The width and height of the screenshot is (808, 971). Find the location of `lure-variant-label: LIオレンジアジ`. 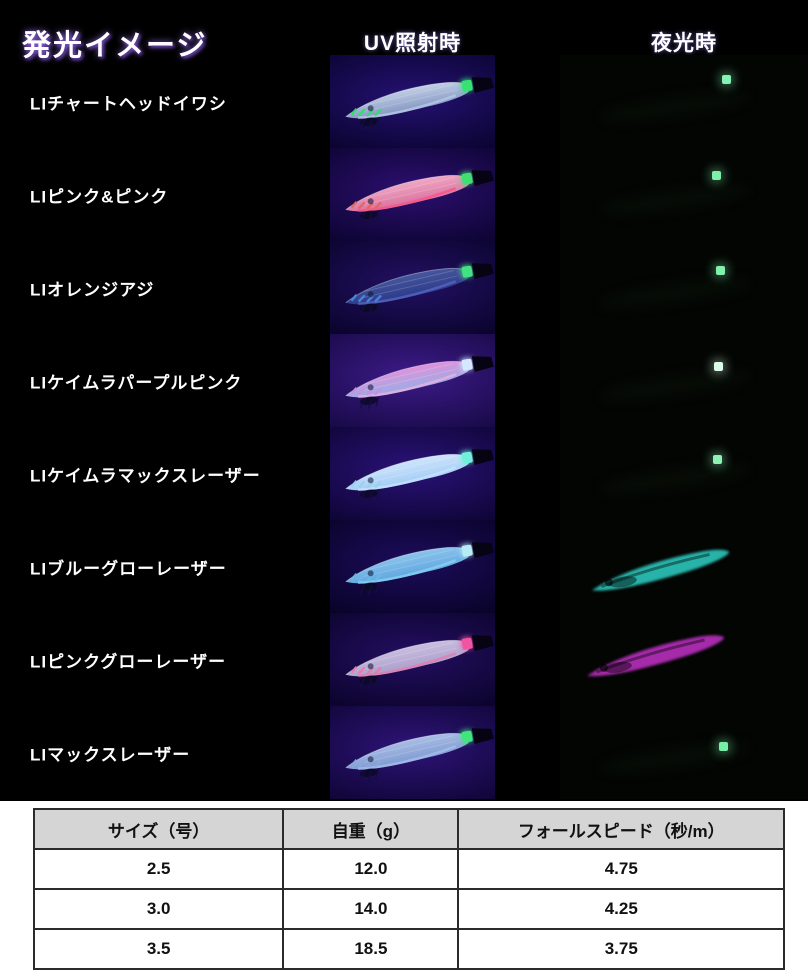

lure-variant-label: LIオレンジアジ is located at coordinates (92, 289).